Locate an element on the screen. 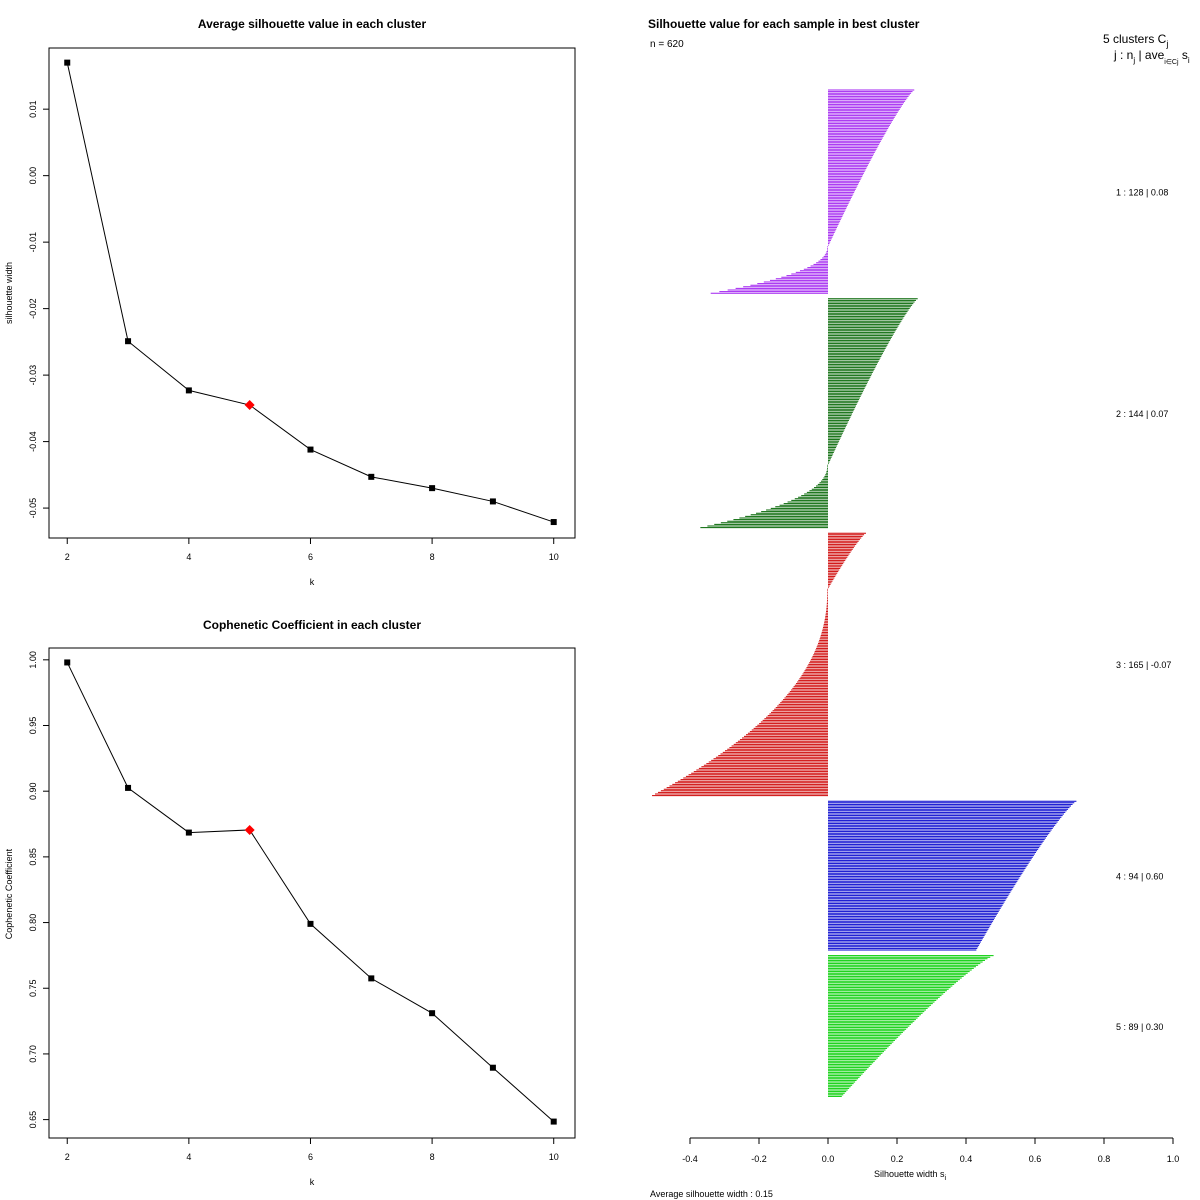  y-tick-label: -0.01 is located at coordinates (33, 242).